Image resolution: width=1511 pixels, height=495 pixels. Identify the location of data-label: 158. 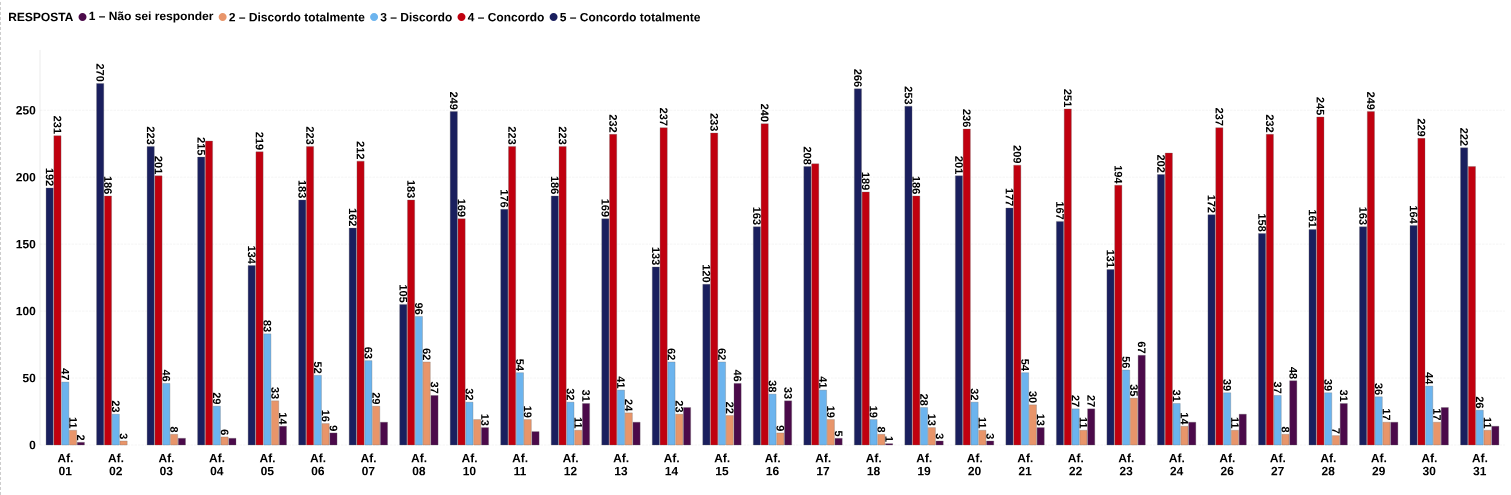
(1262, 223).